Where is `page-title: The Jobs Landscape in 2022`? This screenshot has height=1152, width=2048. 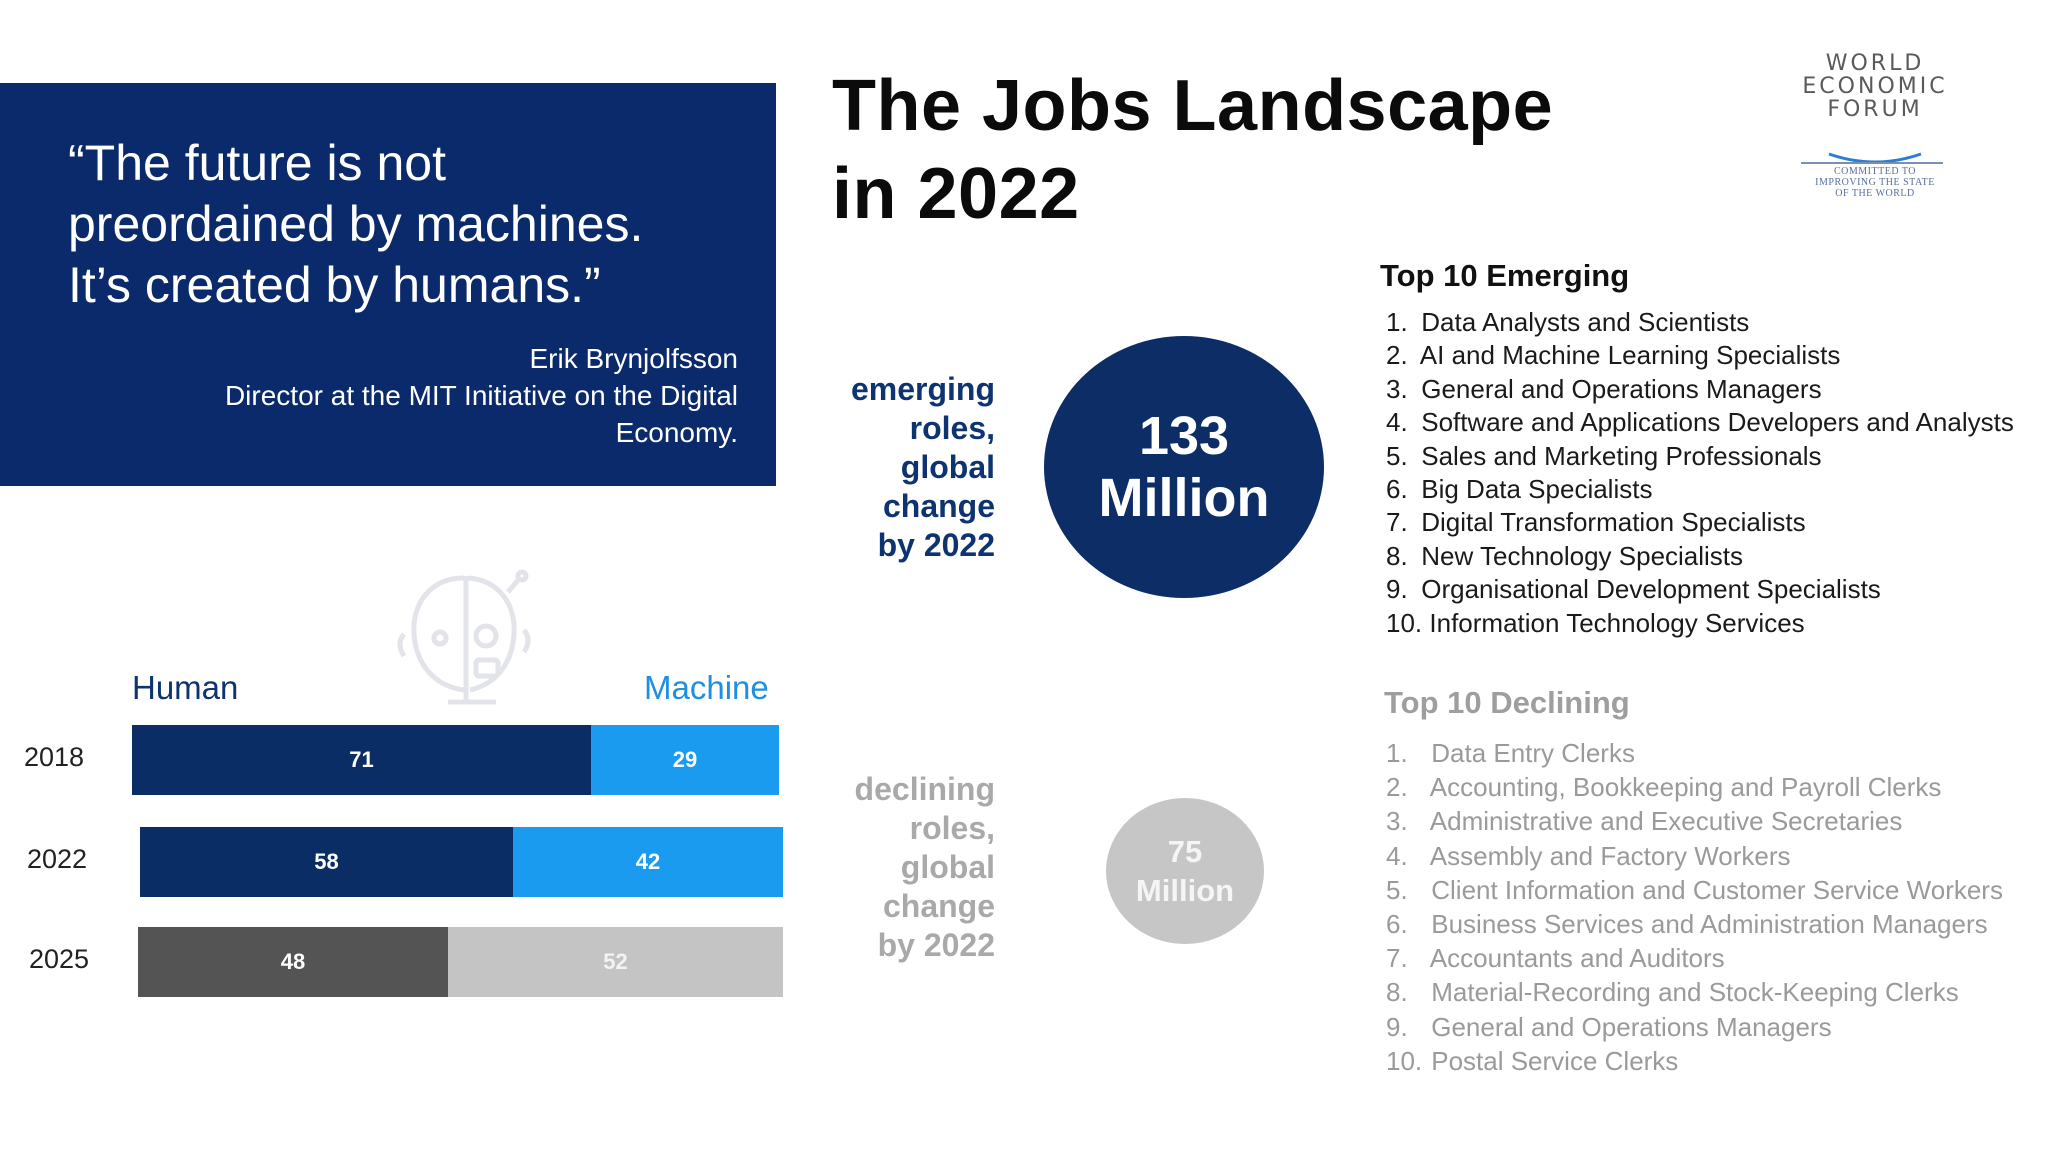
page-title: The Jobs Landscape in 2022 is located at coordinates (1193, 150).